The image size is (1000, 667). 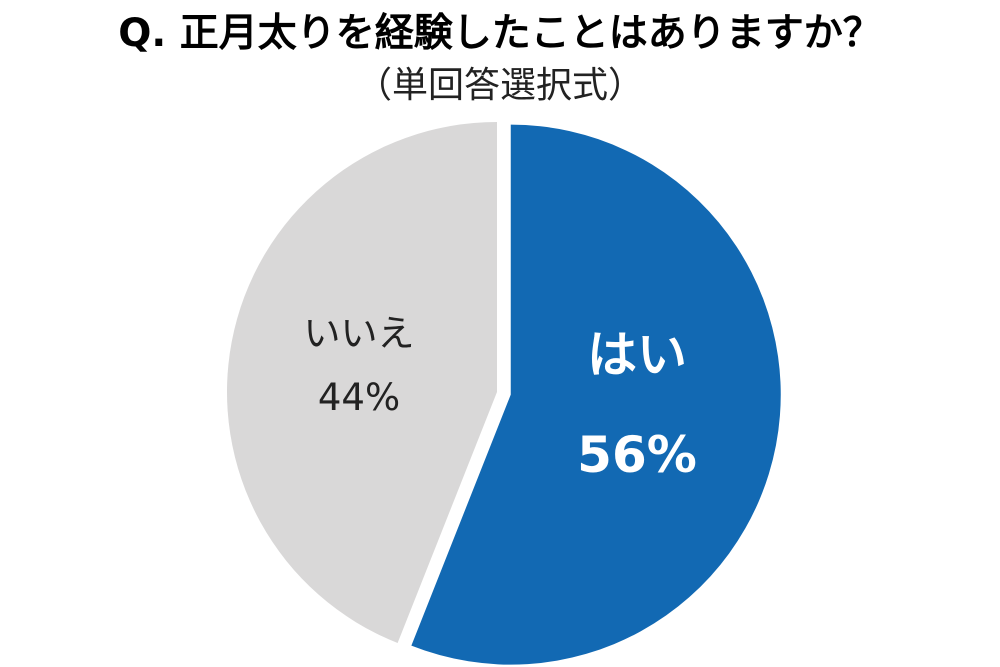 I want to click on chart-title: Q. 正月太りを経験したことはありますか？, so click(x=500, y=33).